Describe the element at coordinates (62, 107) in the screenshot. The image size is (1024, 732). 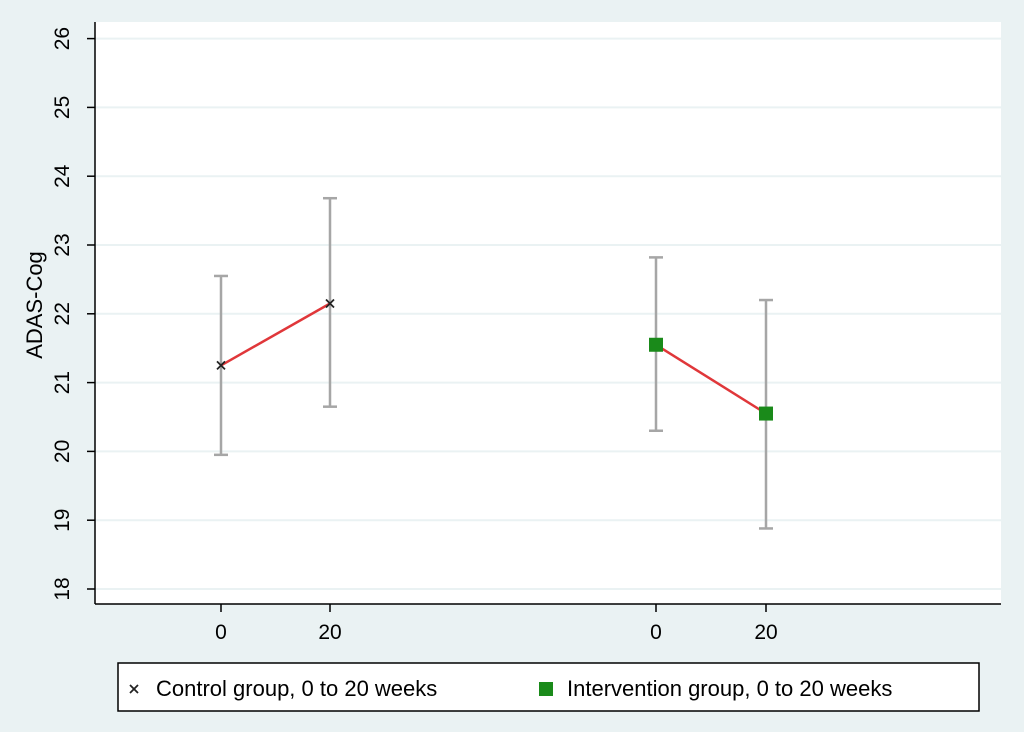
I see `y-tick-label: 25` at that location.